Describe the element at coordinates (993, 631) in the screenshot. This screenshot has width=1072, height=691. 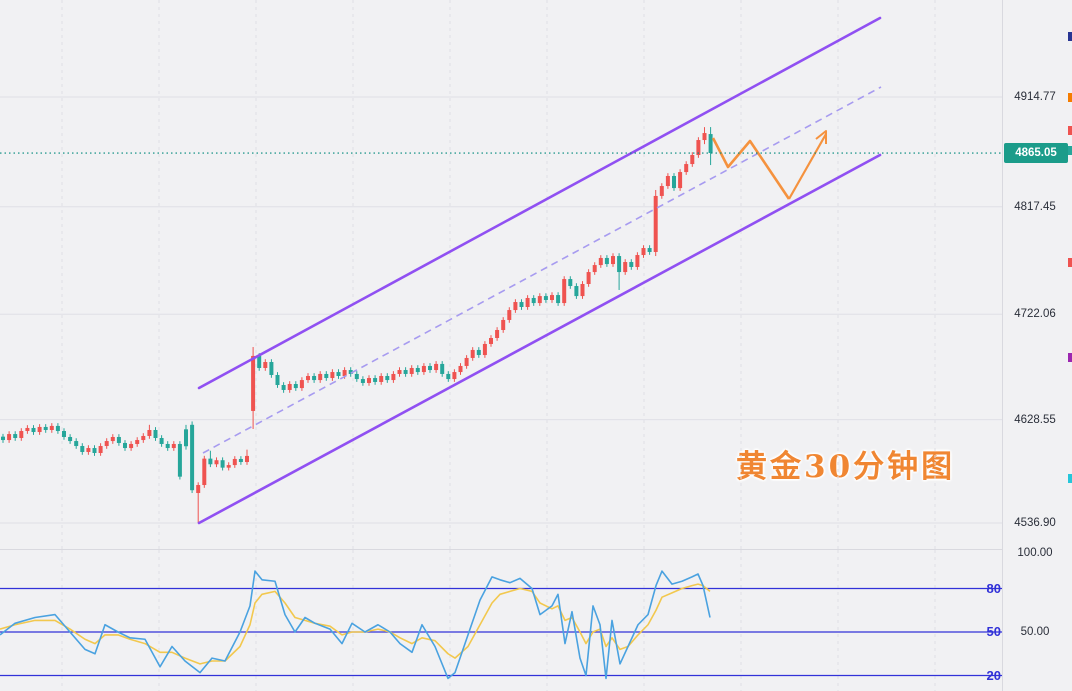
I see `indicator-level-label: 50` at that location.